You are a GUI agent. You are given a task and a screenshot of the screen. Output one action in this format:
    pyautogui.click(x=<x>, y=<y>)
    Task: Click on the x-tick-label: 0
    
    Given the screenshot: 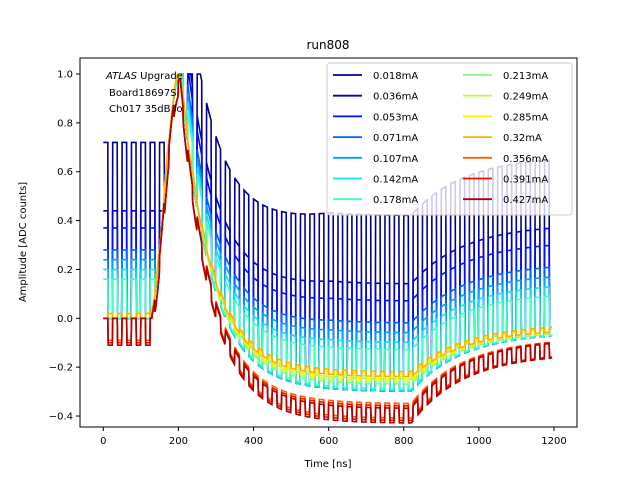 What is the action you would take?
    pyautogui.click(x=103, y=441)
    